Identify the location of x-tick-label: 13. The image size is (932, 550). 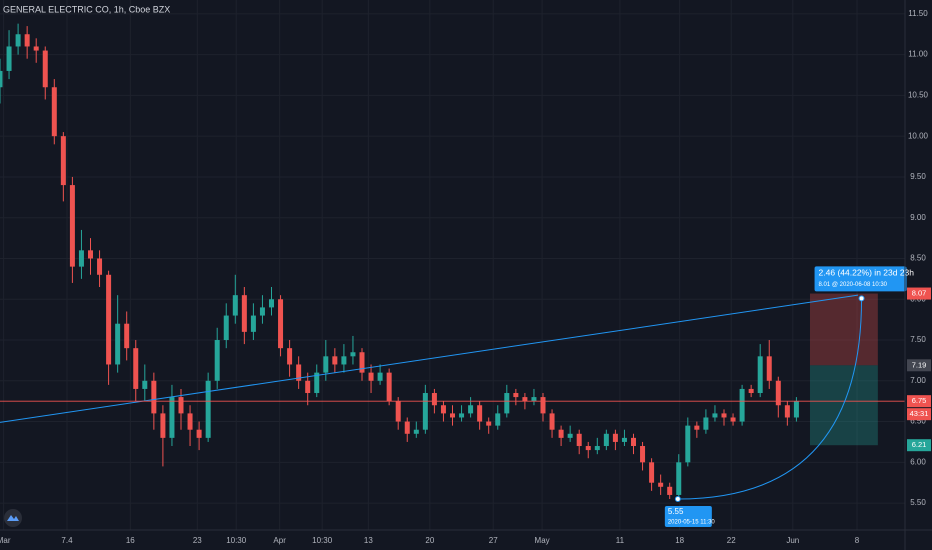
(368, 540).